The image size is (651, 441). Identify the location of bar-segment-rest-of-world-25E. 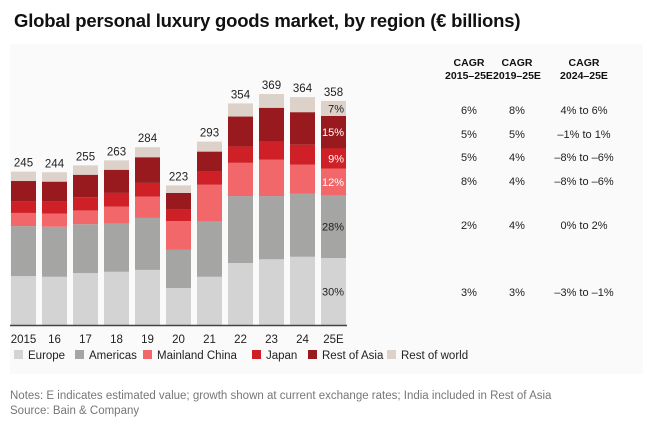
(333, 108).